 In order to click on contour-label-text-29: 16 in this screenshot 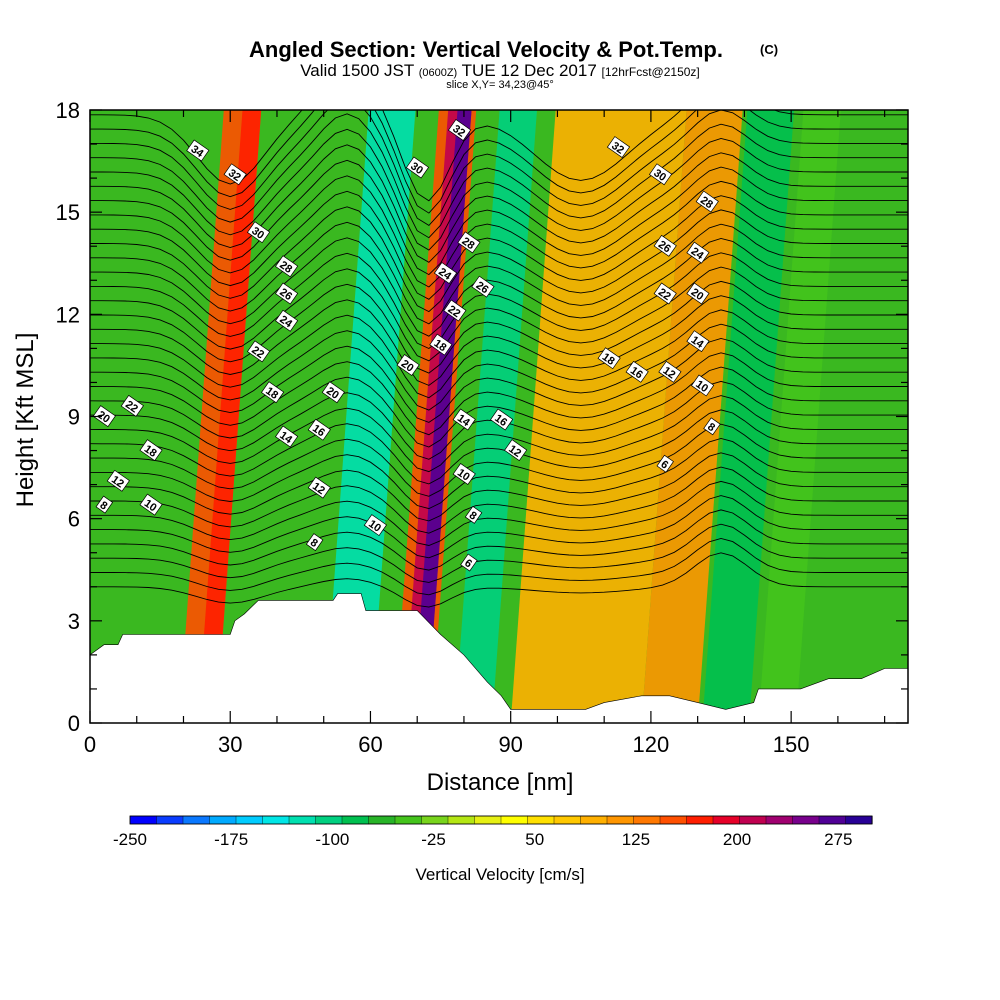, I will do `click(500, 420)`.